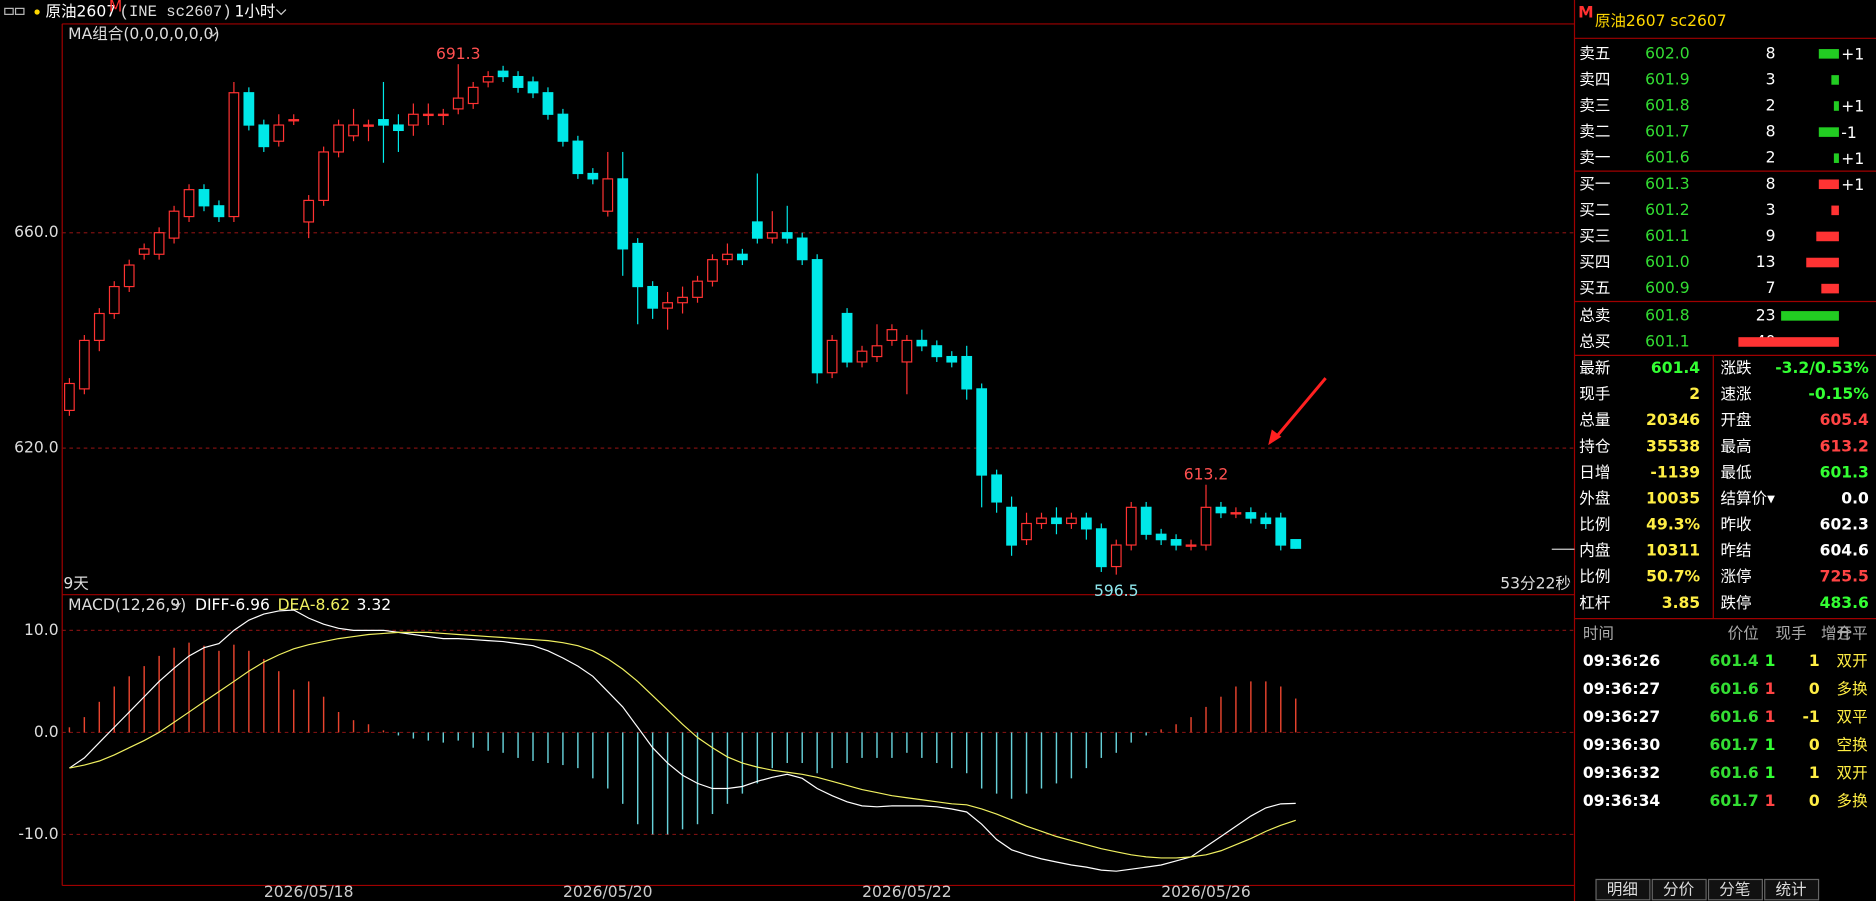 The height and width of the screenshot is (901, 1876). I want to click on panel-title: 原油2607 sc2607, so click(1661, 21).